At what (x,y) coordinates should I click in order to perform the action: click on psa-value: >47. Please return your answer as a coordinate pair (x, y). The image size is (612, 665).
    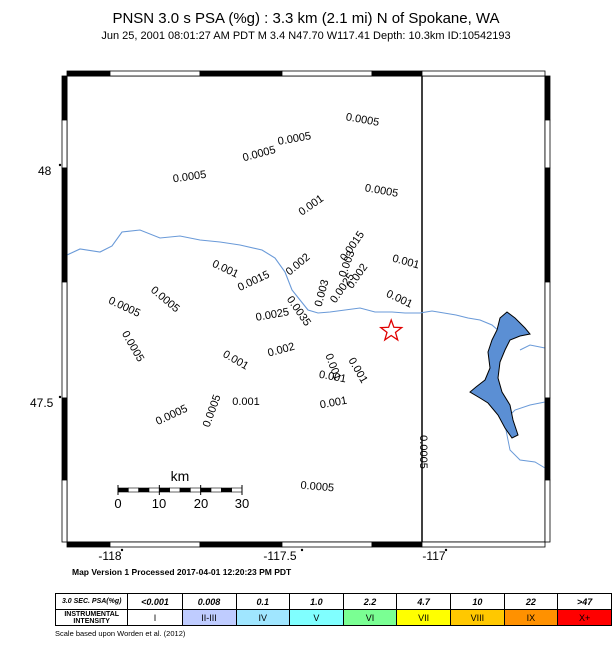
    Looking at the image, I should click on (584, 601).